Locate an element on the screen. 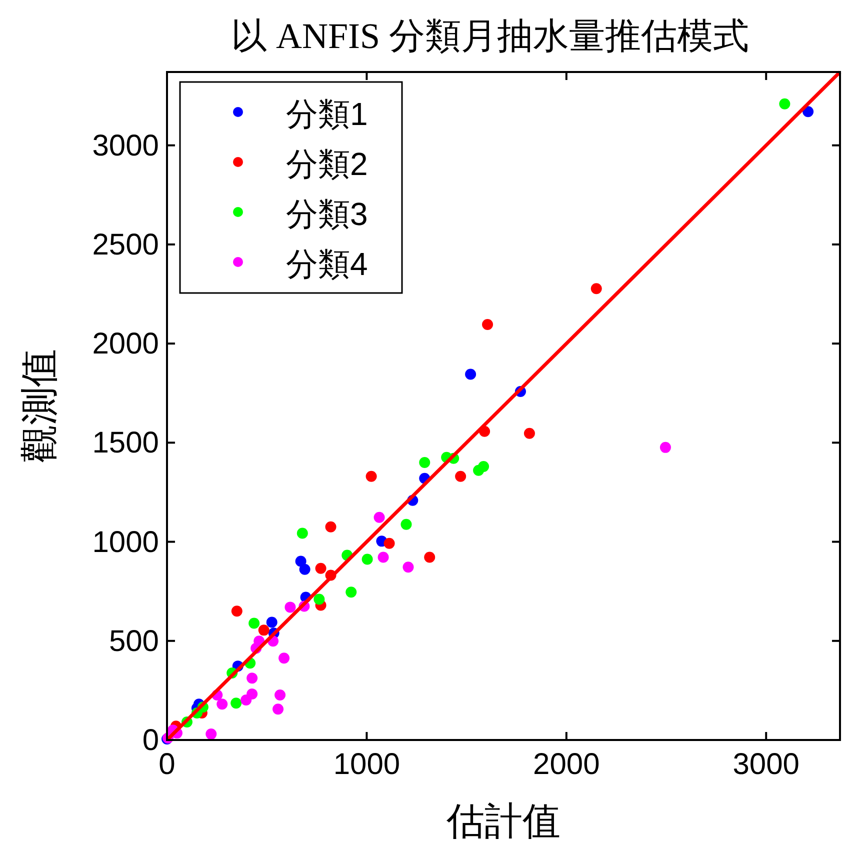 The height and width of the screenshot is (841, 842). y-axis-title: 觀測值 is located at coordinates (40, 406).